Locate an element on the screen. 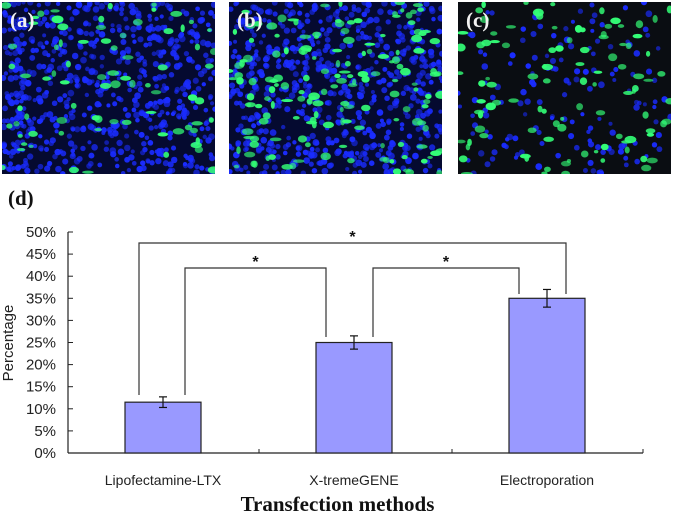 Image resolution: width=675 pixels, height=524 pixels. micrograph-b-image is located at coordinates (335, 88).